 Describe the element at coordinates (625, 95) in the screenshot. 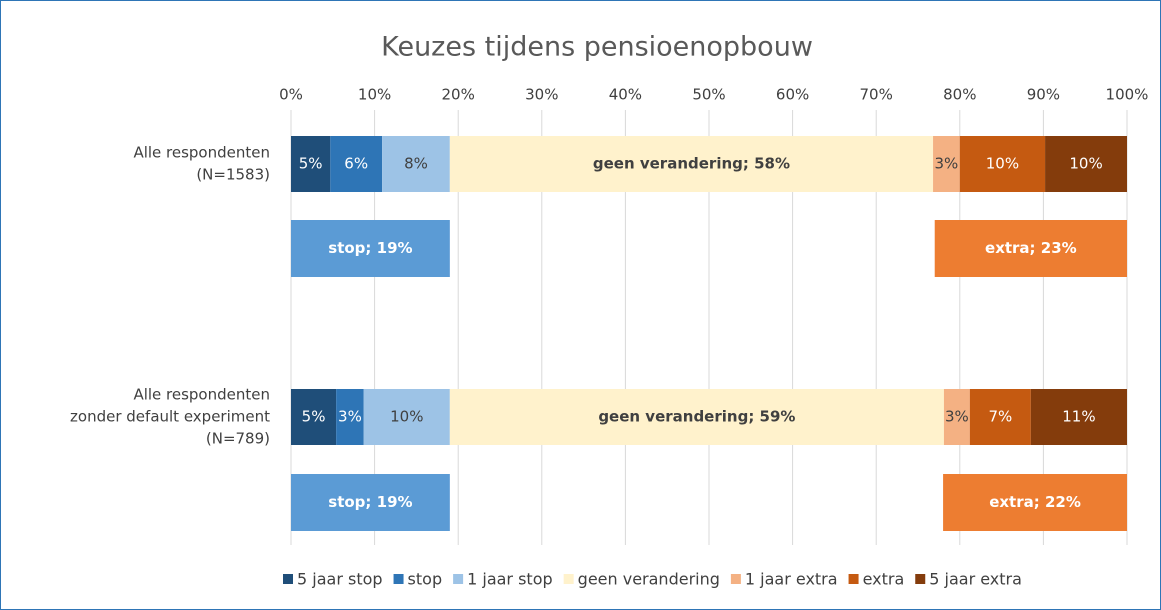

I see `x-tick-label: 40%` at that location.